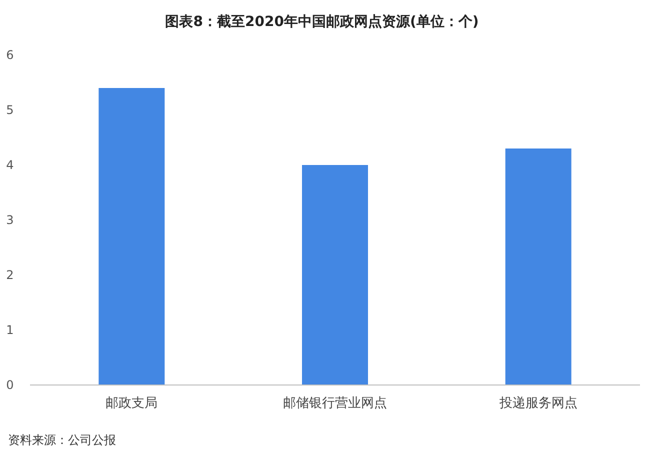 The height and width of the screenshot is (462, 645). I want to click on y-tick-label: 2, so click(10, 275).